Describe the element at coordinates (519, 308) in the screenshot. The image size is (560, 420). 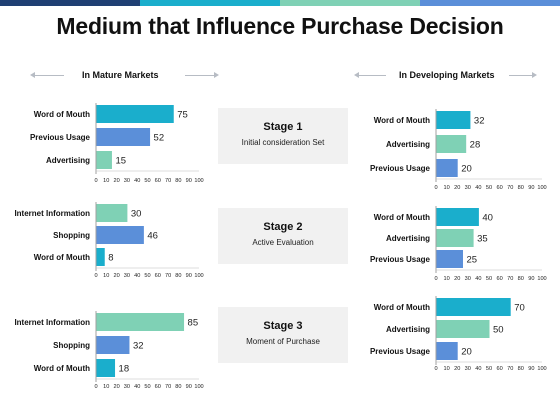
I see `value-label: 70` at that location.